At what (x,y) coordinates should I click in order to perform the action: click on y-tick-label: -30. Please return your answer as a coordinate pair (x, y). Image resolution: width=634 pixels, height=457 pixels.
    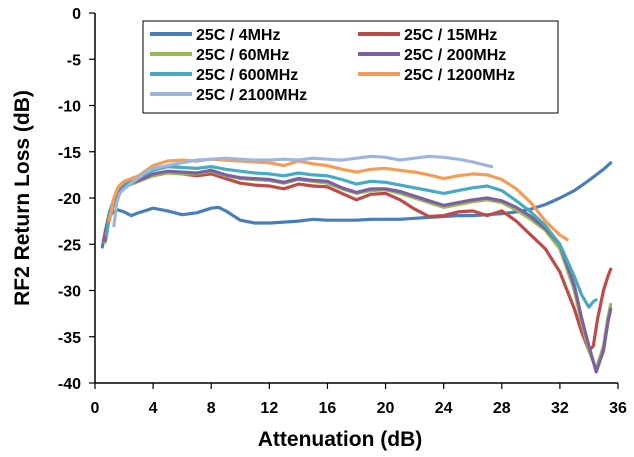
    Looking at the image, I should click on (69, 292).